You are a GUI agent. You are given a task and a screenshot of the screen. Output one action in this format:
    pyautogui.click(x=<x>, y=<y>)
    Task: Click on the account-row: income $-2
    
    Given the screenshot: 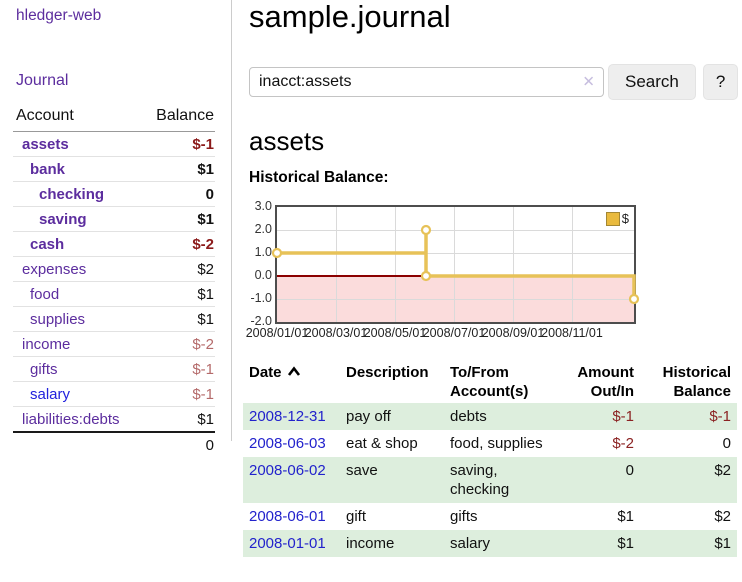 What is the action you would take?
    pyautogui.click(x=114, y=344)
    